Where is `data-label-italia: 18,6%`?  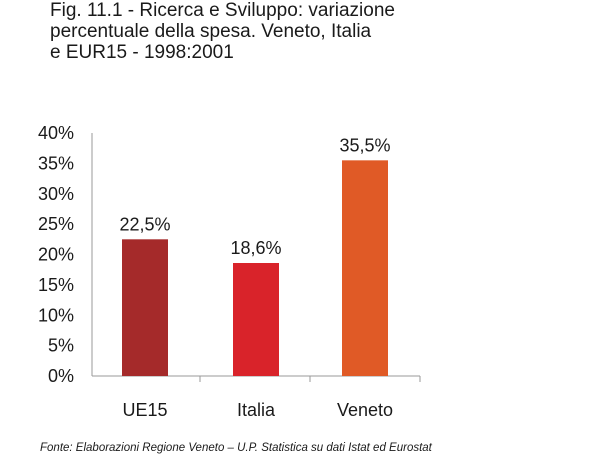
data-label-italia: 18,6% is located at coordinates (255, 248).